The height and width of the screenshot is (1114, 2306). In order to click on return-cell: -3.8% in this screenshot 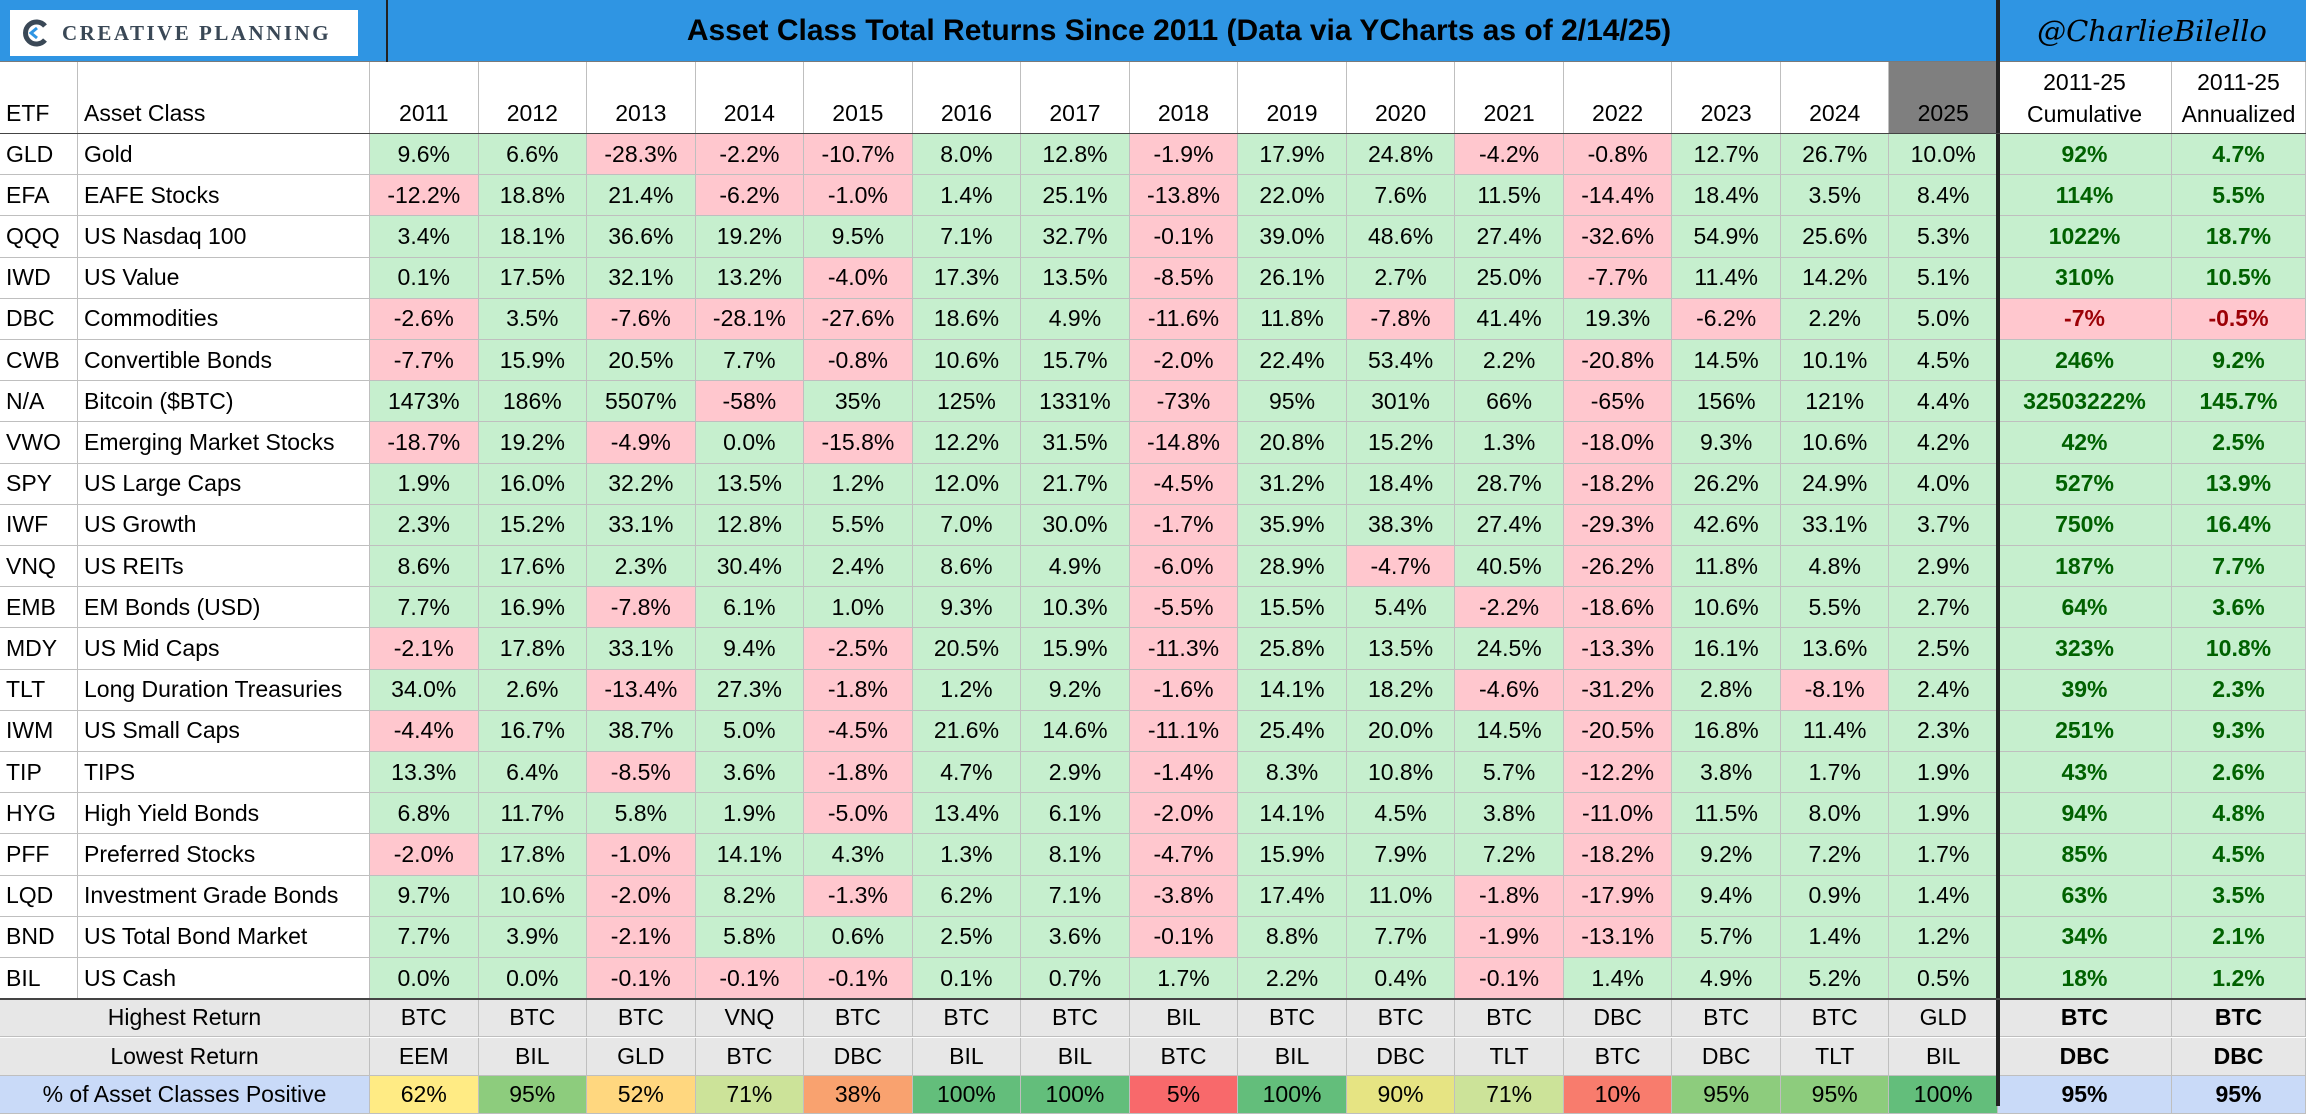, I will do `click(1184, 896)`.